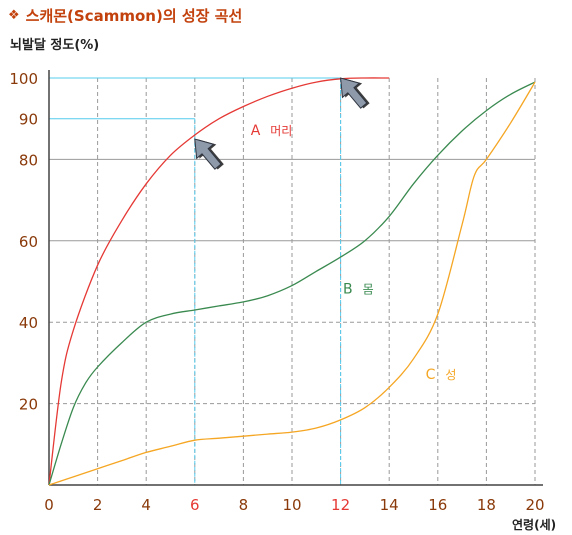 This screenshot has height=535, width=572. I want to click on series-label-letter: A, so click(256, 131).